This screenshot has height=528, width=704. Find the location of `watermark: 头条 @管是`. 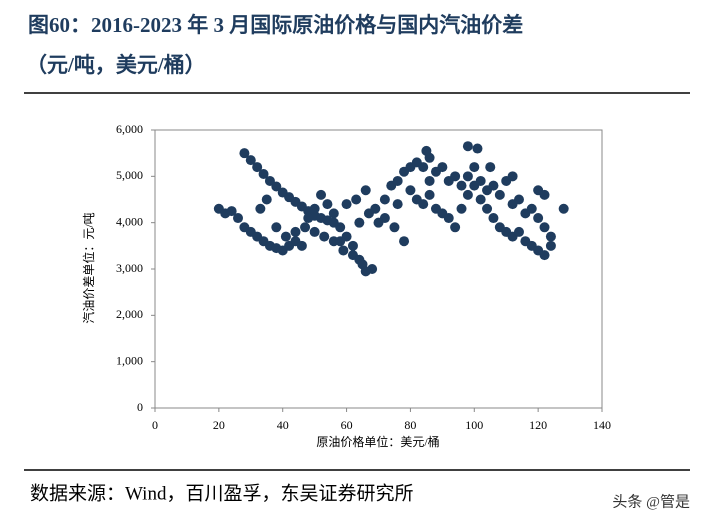

watermark: 头条 @管是 is located at coordinates (651, 501).